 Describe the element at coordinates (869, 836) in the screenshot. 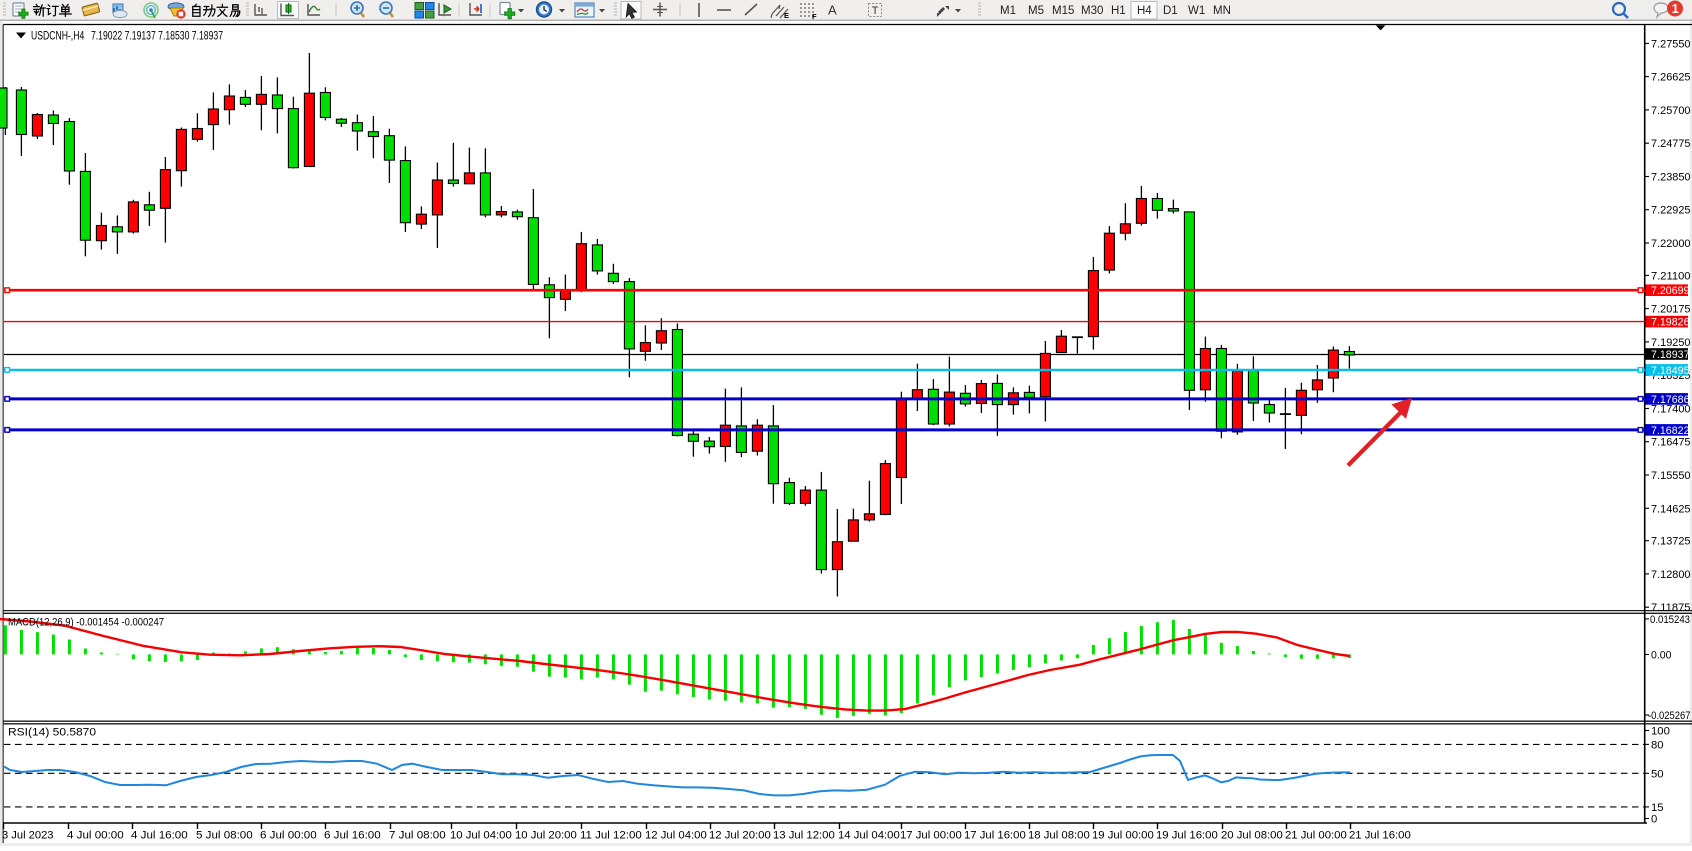

I see `svg-text: 14 Jul 04:00` at that location.